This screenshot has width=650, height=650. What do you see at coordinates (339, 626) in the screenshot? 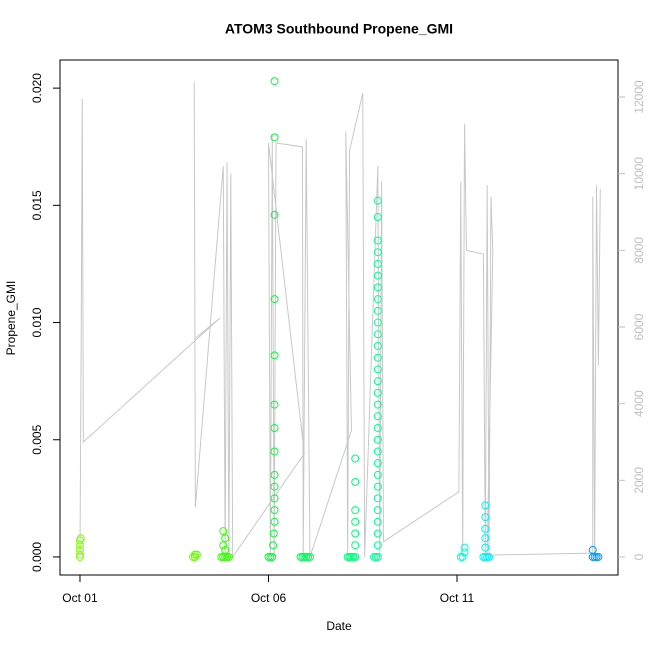
I see `x-axis-label: Date` at bounding box center [339, 626].